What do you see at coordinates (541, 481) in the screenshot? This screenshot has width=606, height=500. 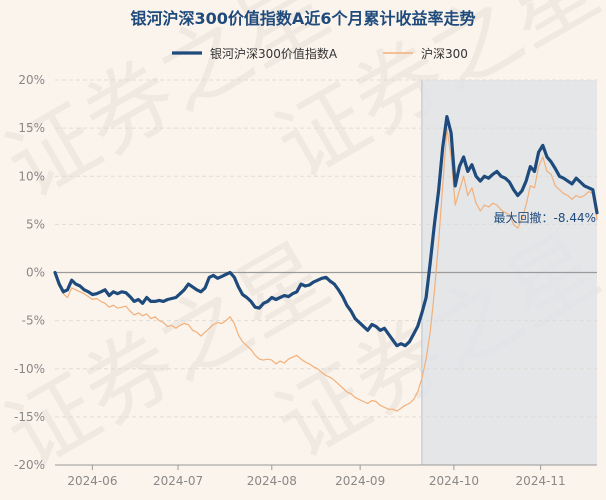 I see `x-tick-label: 2024-11` at bounding box center [541, 481].